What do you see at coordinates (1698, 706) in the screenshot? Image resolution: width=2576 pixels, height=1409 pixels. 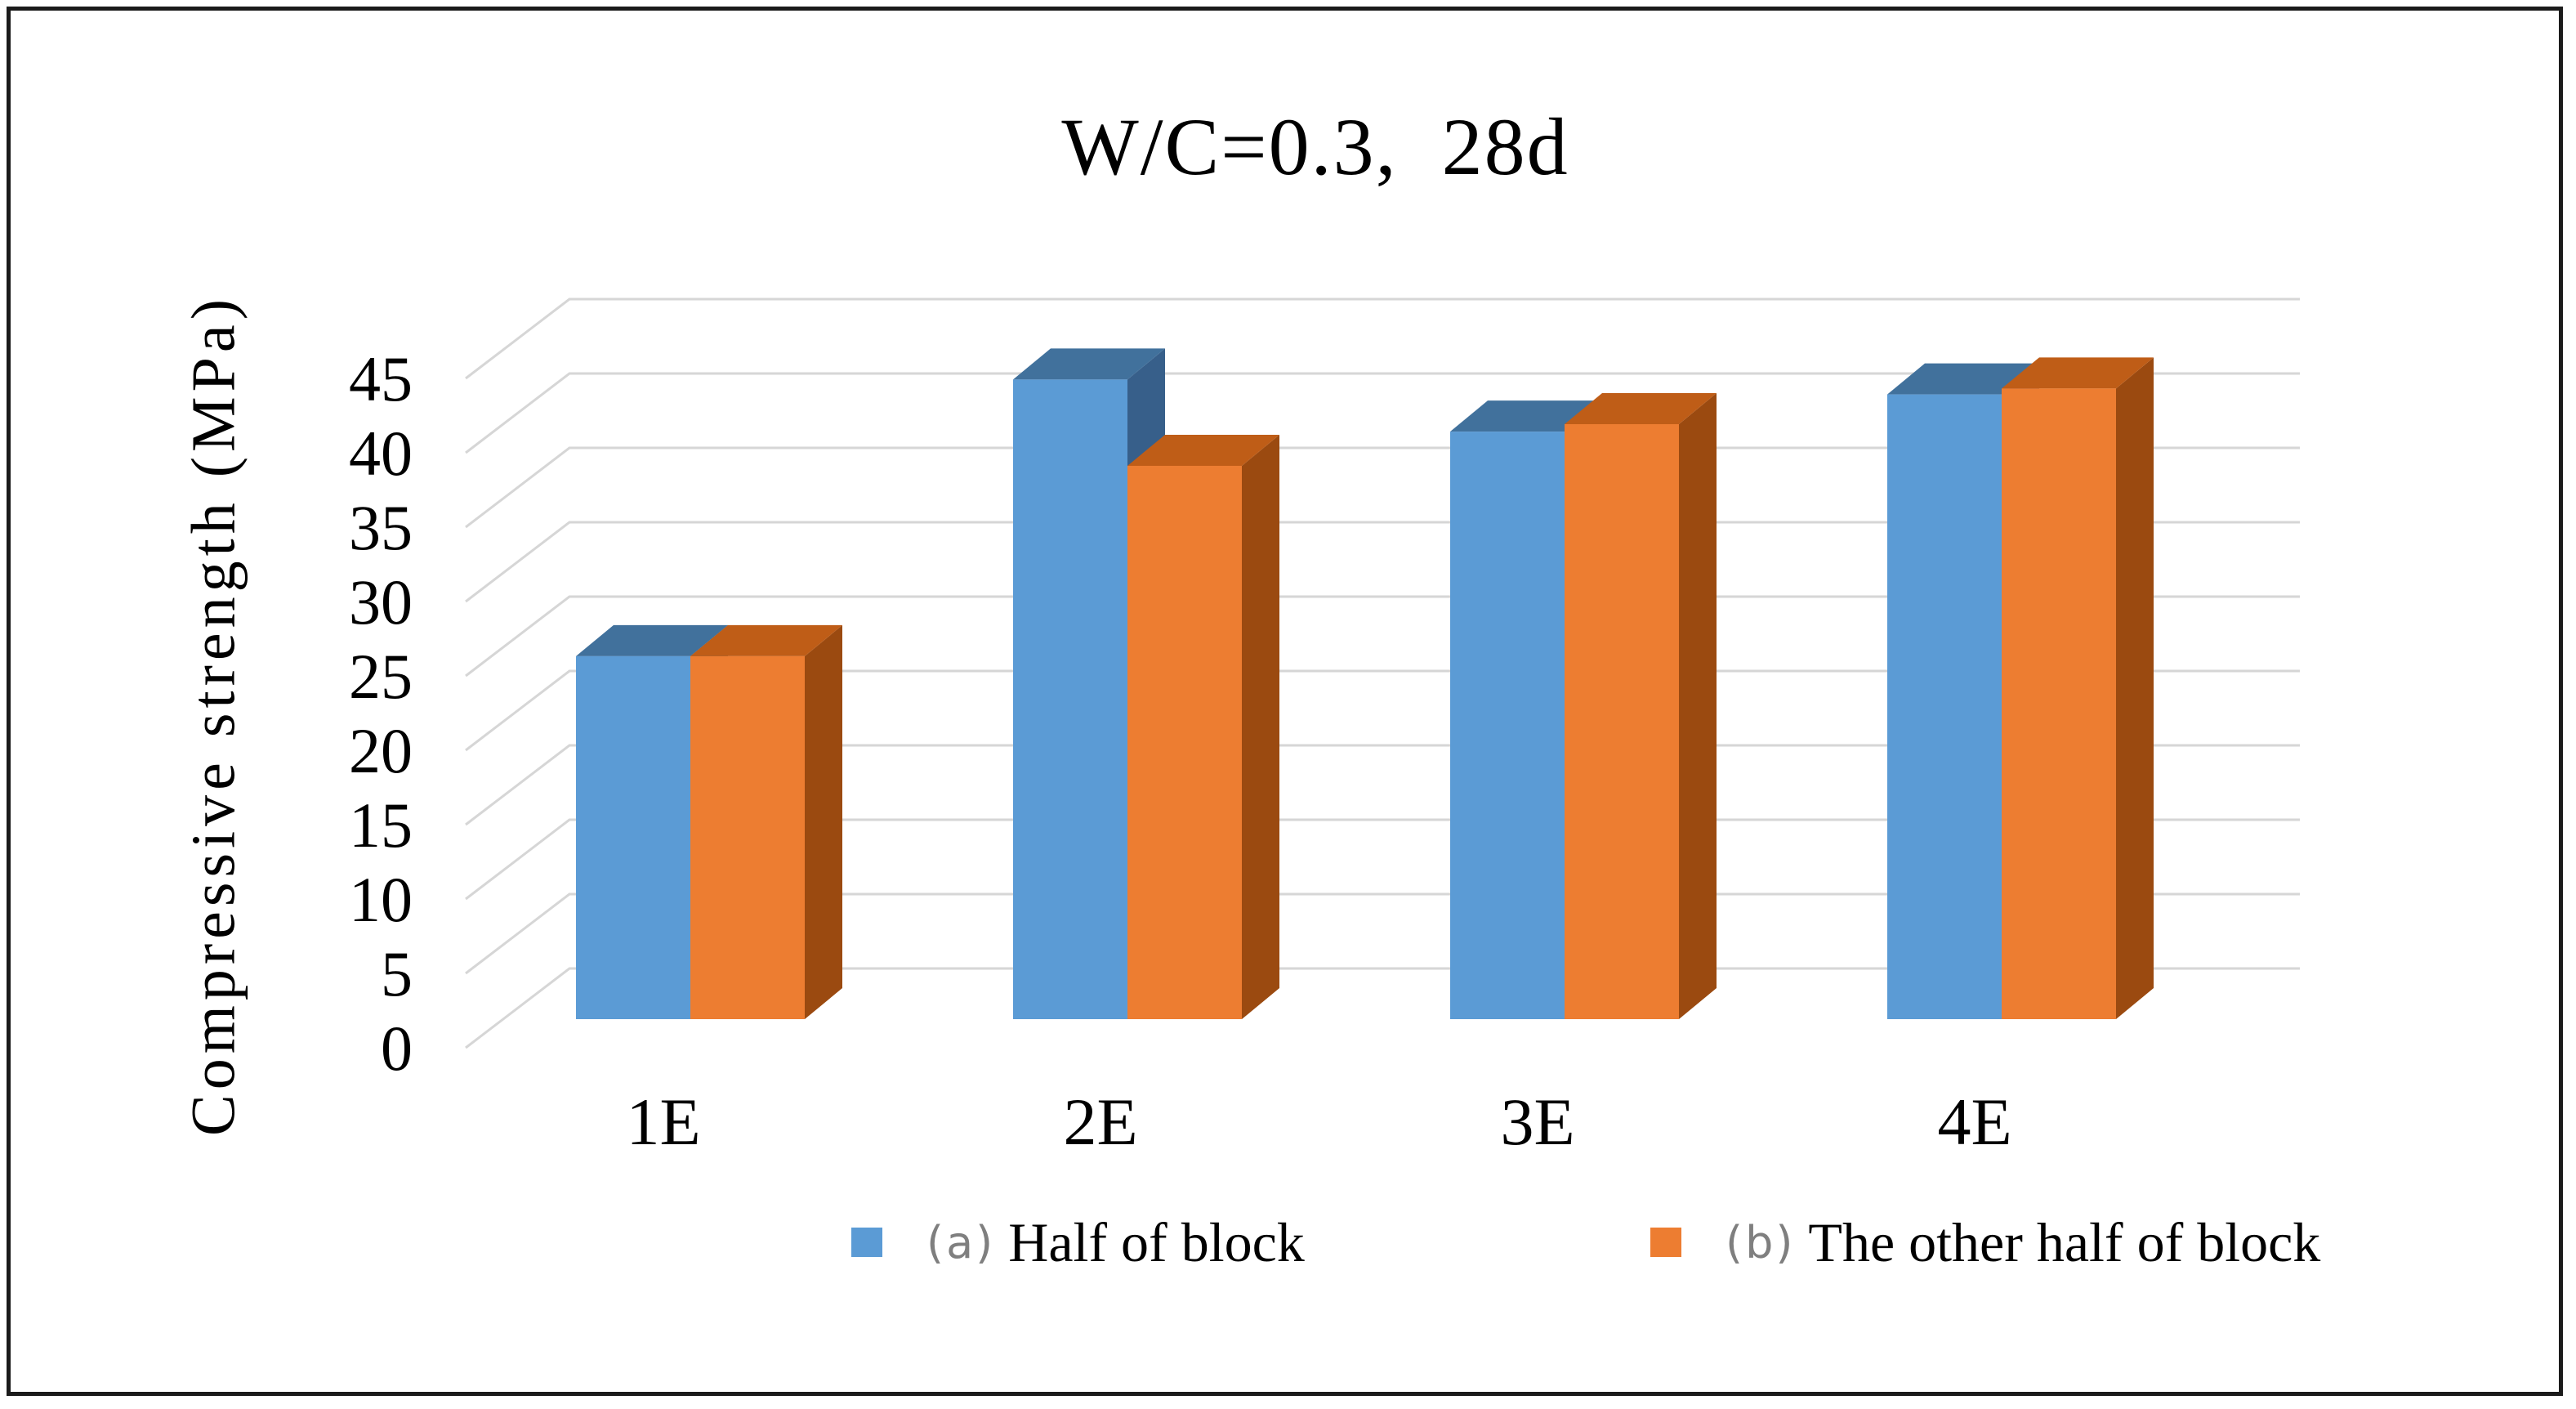 I see `bar-side-3E-series1` at bounding box center [1698, 706].